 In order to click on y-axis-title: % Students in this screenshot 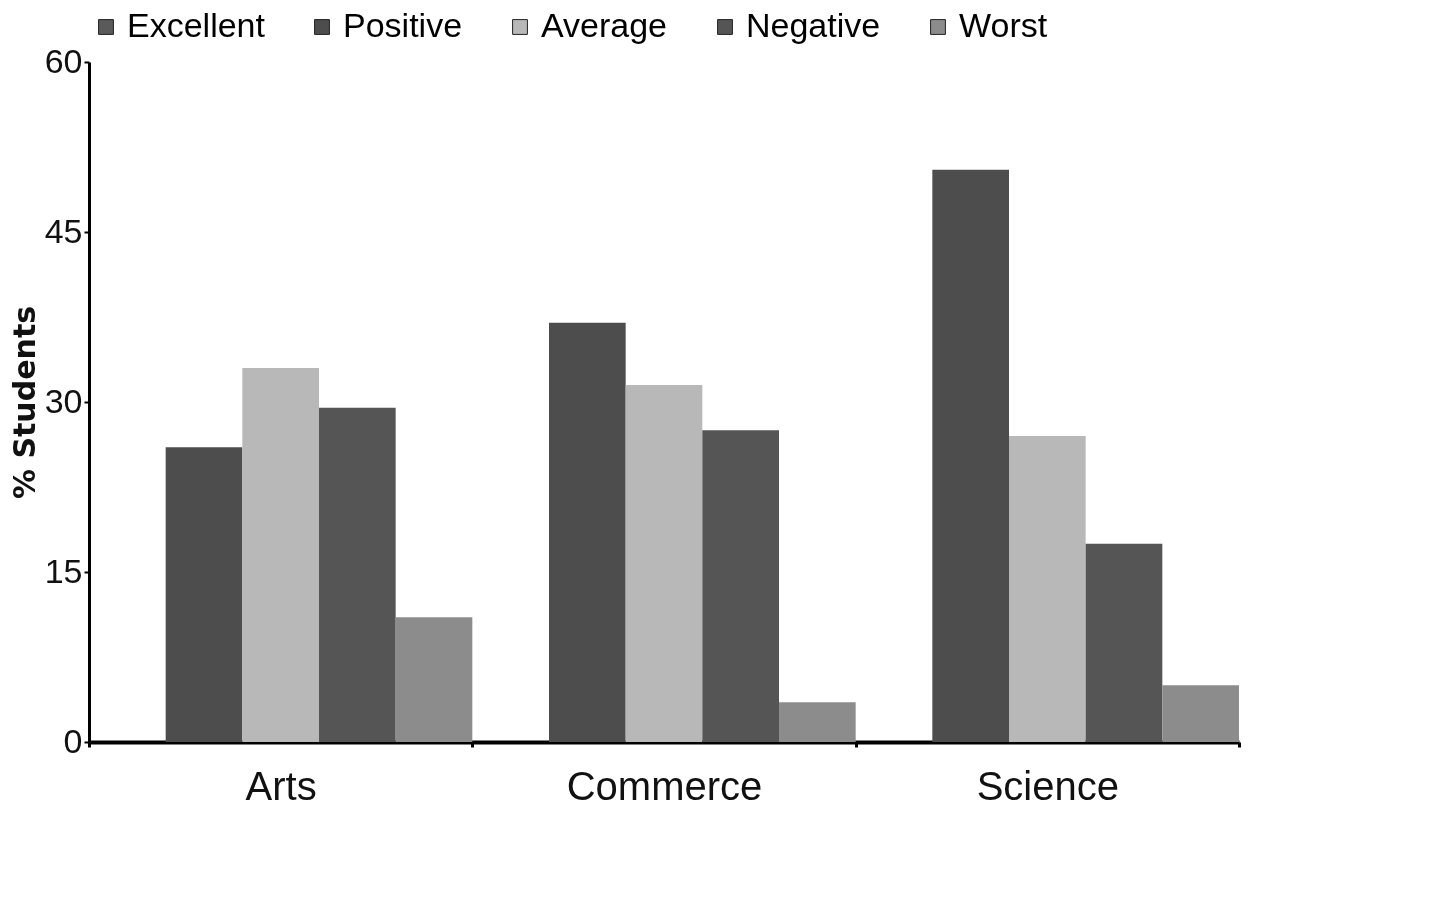, I will do `click(24, 402)`.